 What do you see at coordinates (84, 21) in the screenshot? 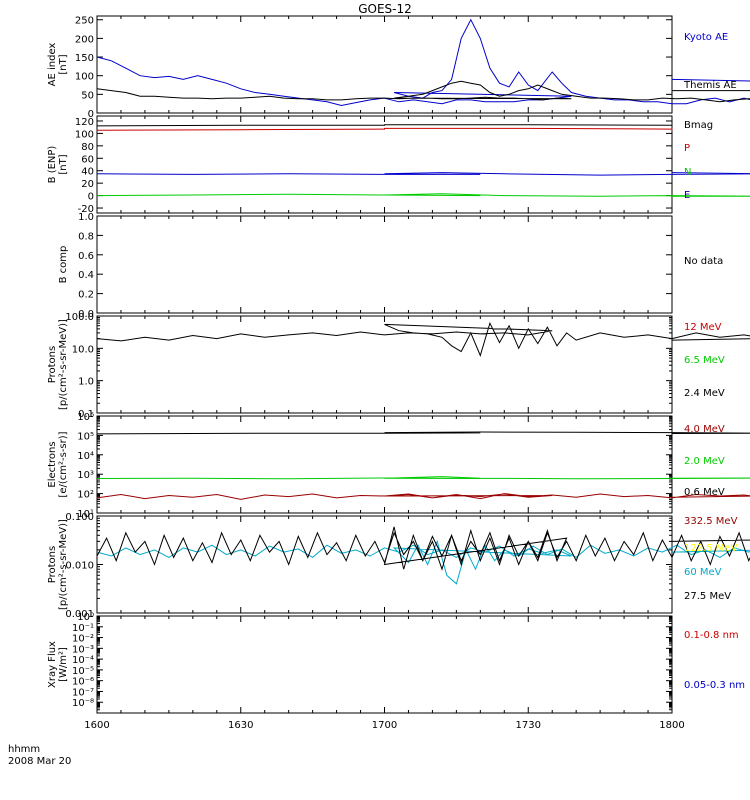
I see `y-tick-label: 250` at bounding box center [84, 21].